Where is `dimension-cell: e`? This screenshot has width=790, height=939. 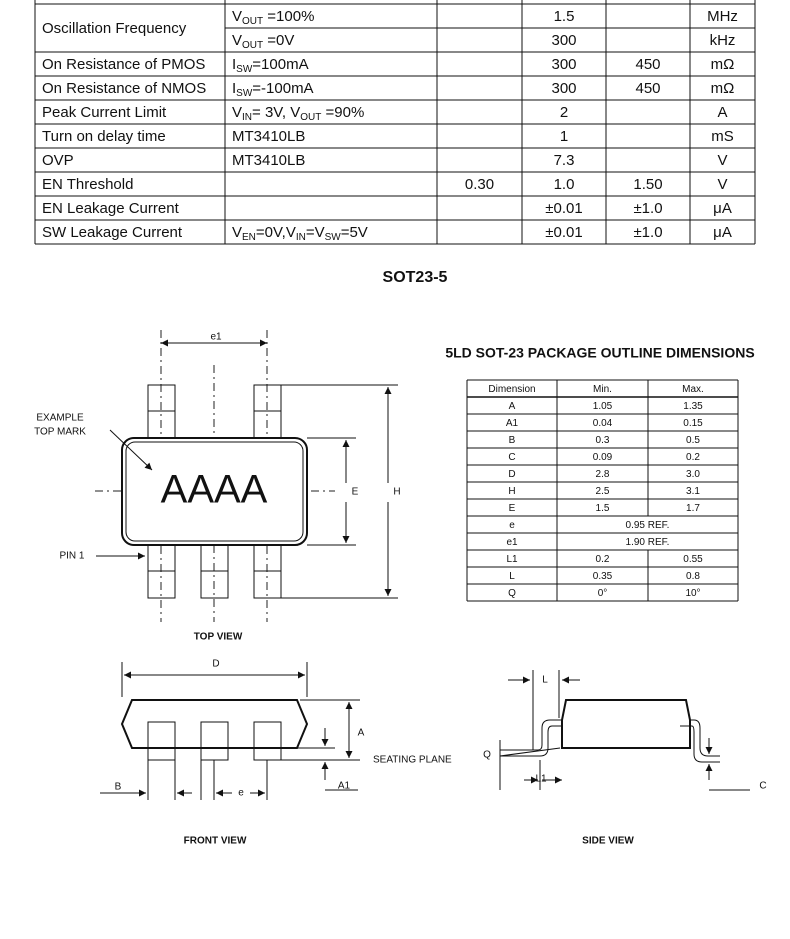 dimension-cell: e is located at coordinates (512, 525).